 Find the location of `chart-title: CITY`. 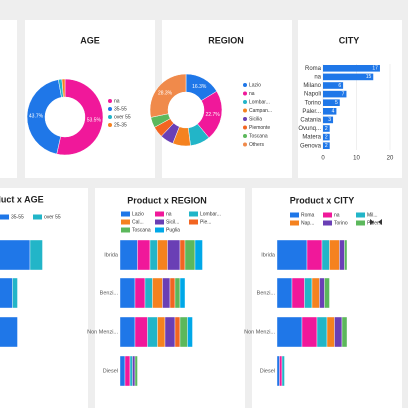

chart-title: CITY is located at coordinates (349, 40).